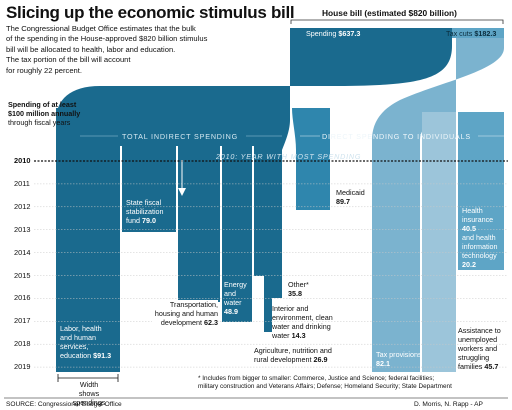  Describe the element at coordinates (22, 206) in the screenshot. I see `year-label: 2012` at that location.